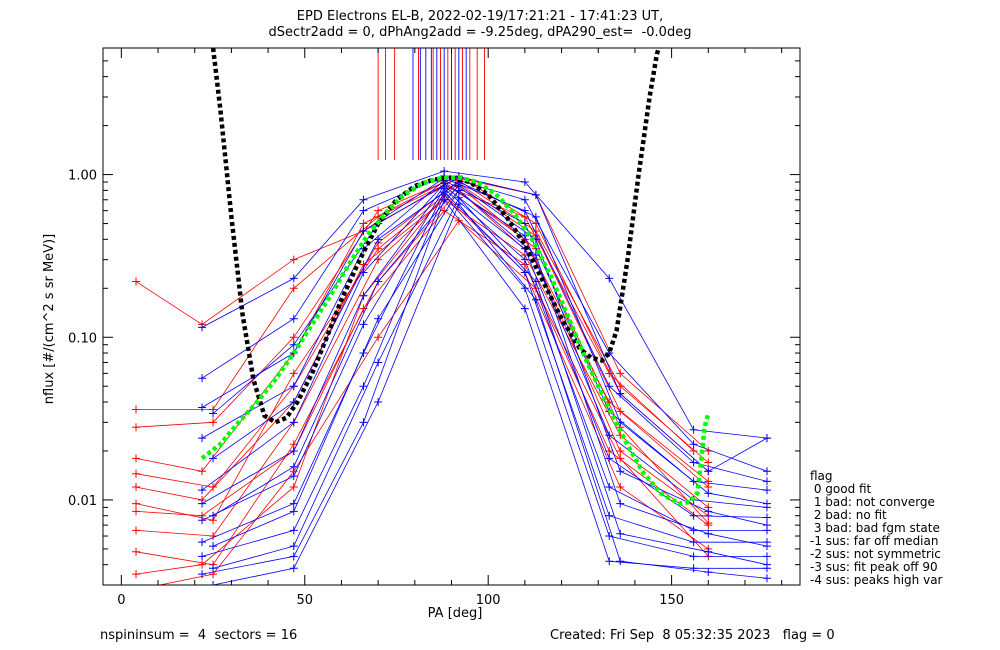 Image resolution: width=1000 pixels, height=650 pixels. Describe the element at coordinates (671, 600) in the screenshot. I see `x-tick-label: 150` at that location.